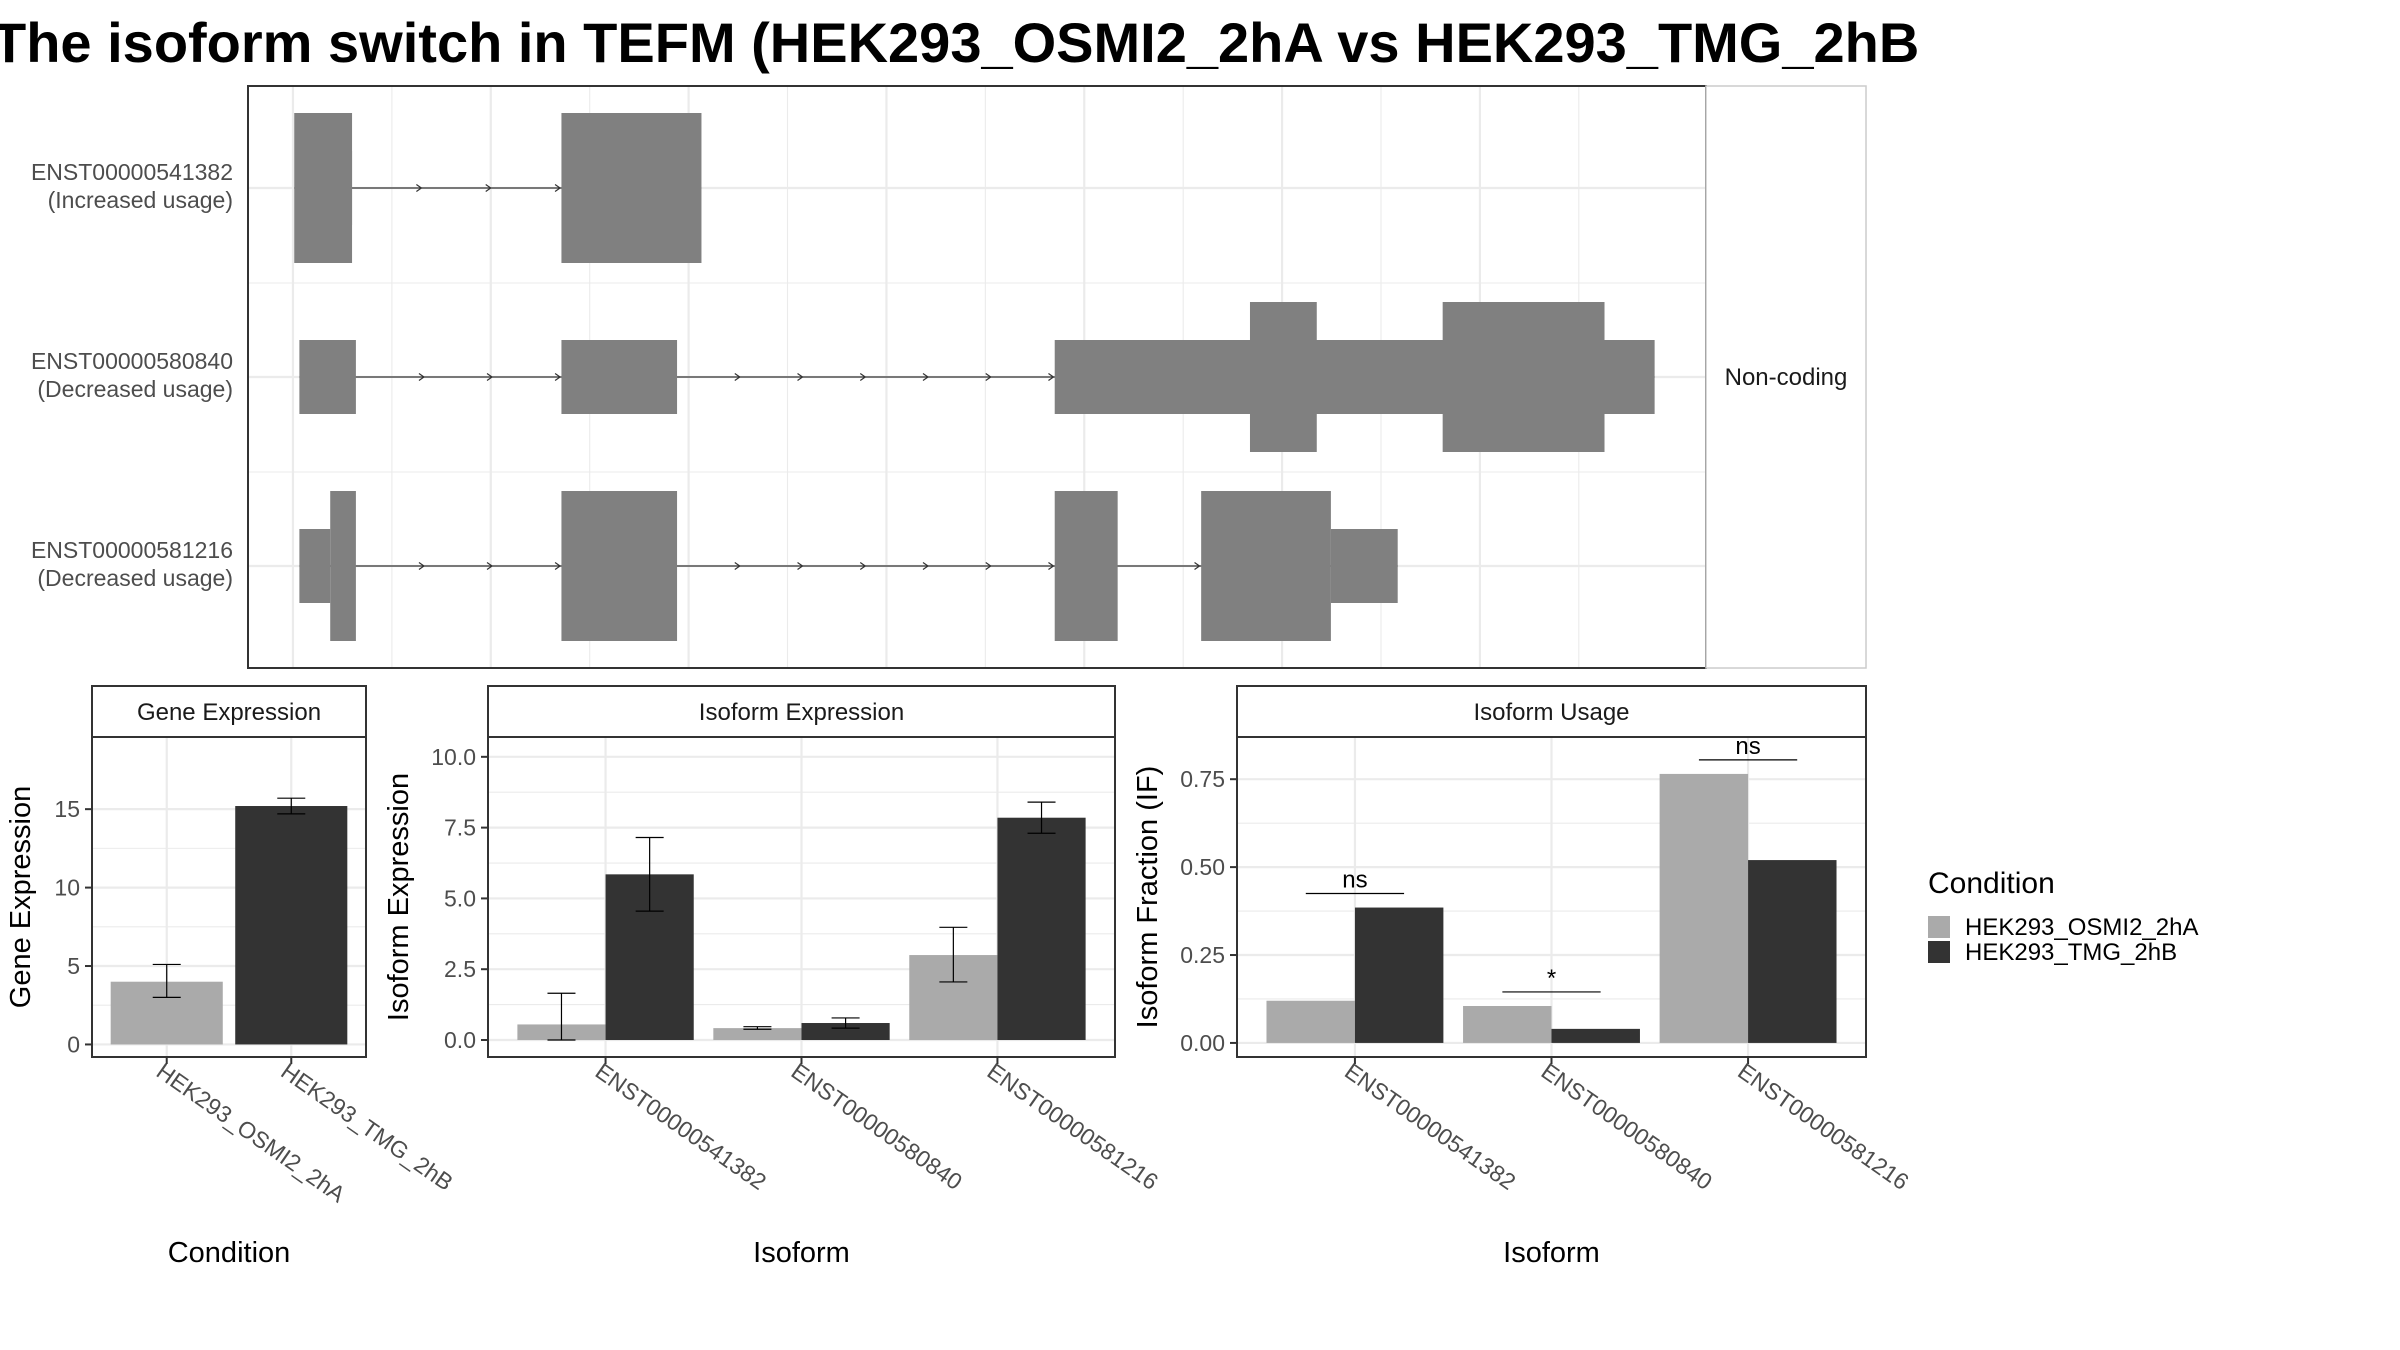  I want to click on y-tick-label: 0.0, so click(460, 1040).